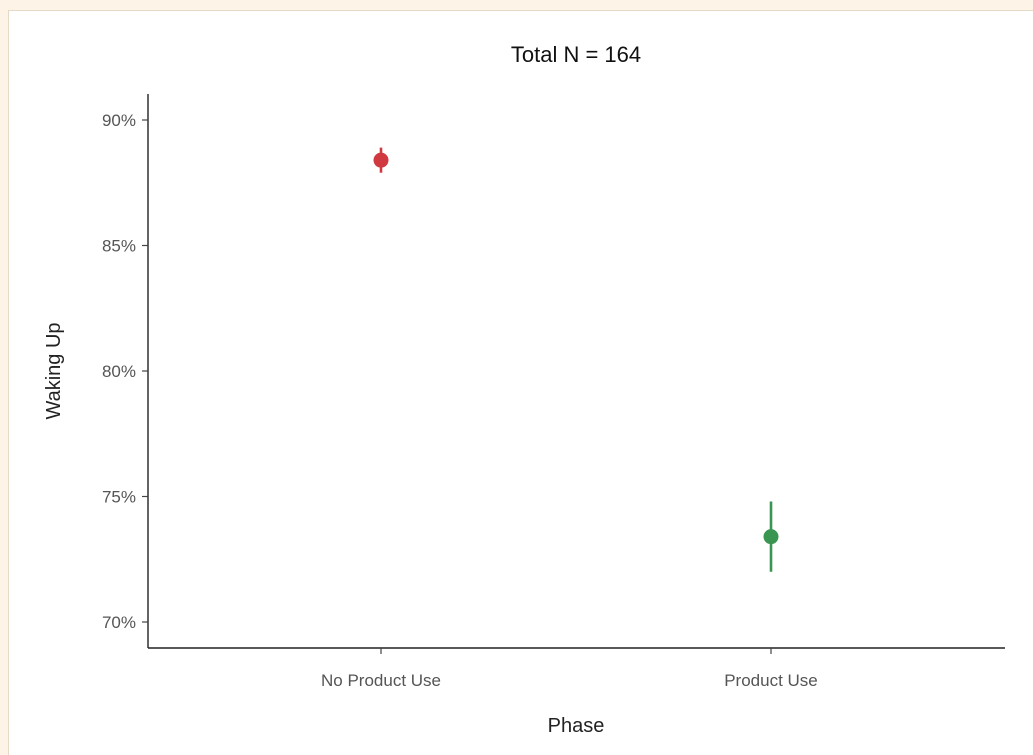  Describe the element at coordinates (576, 726) in the screenshot. I see `x-axis-title: Phase` at that location.